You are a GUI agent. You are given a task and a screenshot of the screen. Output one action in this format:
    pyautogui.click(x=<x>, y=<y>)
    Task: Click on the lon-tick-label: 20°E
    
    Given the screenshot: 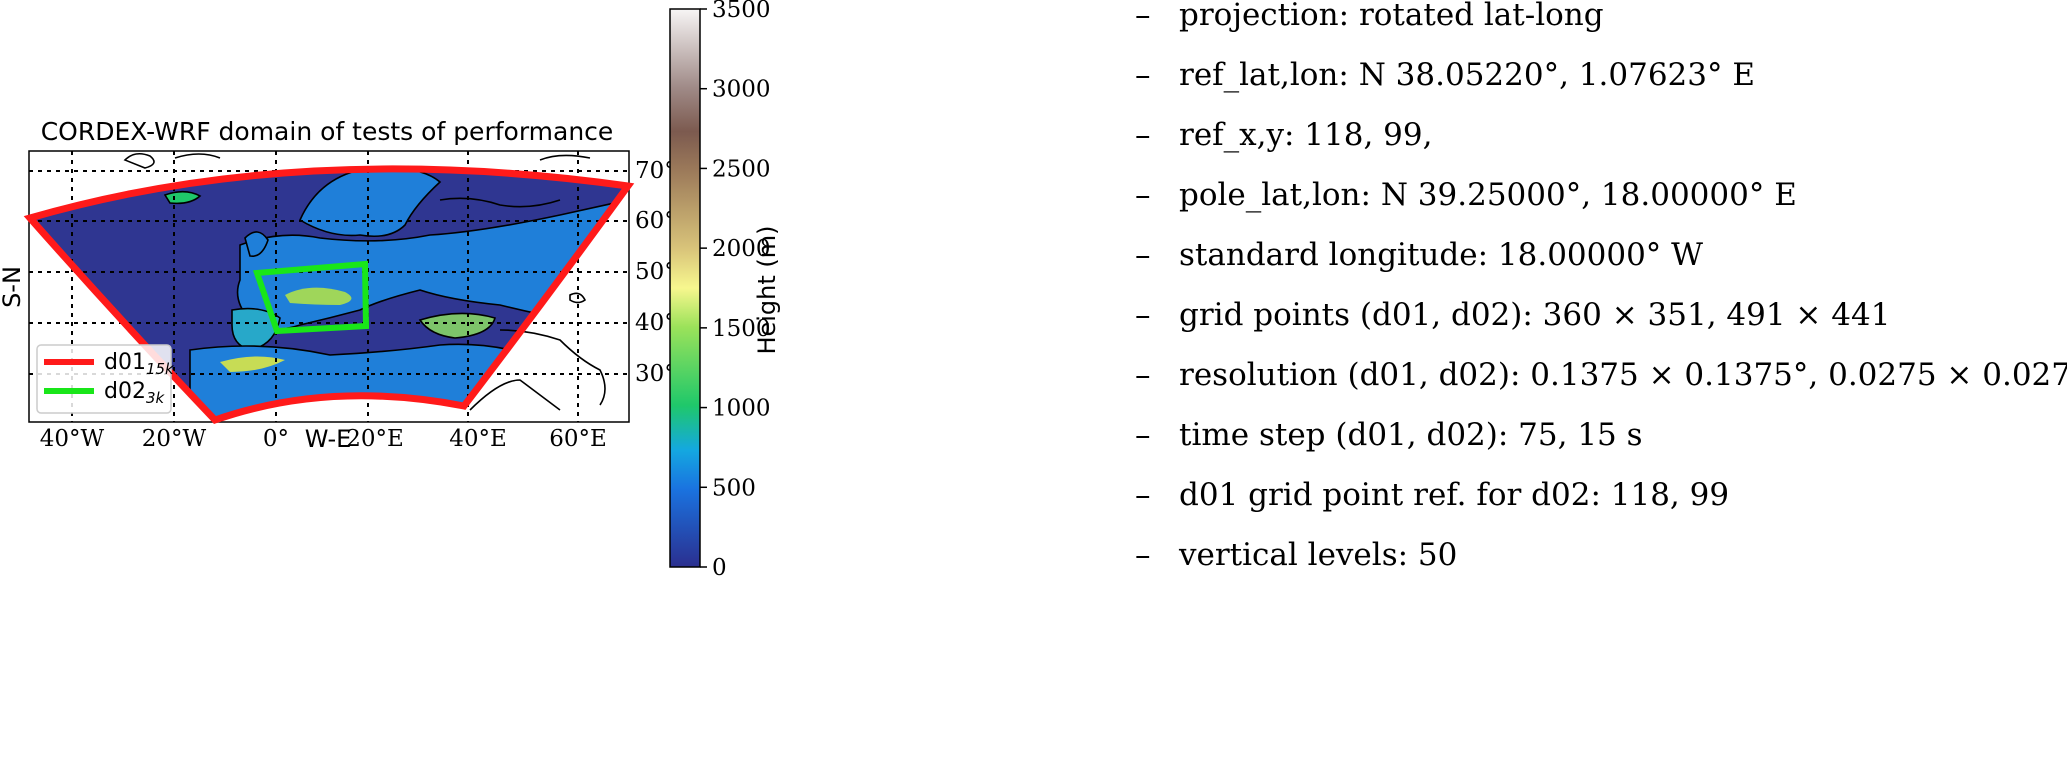 What is the action you would take?
    pyautogui.click(x=375, y=439)
    